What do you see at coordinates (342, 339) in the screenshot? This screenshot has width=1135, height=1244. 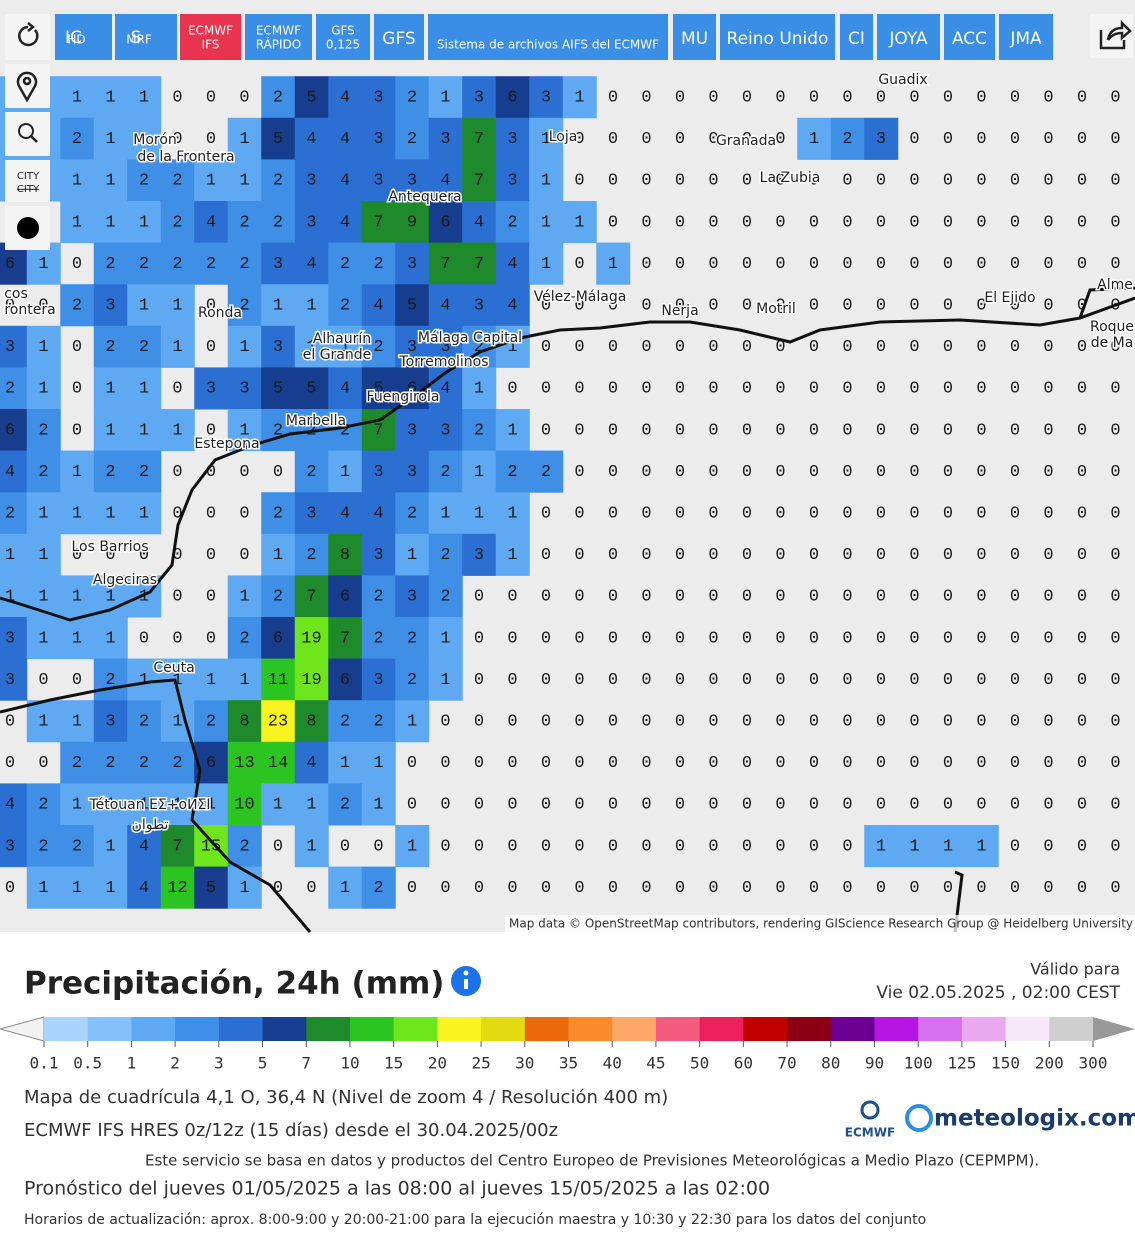 I see `place-label: Alhaurín` at bounding box center [342, 339].